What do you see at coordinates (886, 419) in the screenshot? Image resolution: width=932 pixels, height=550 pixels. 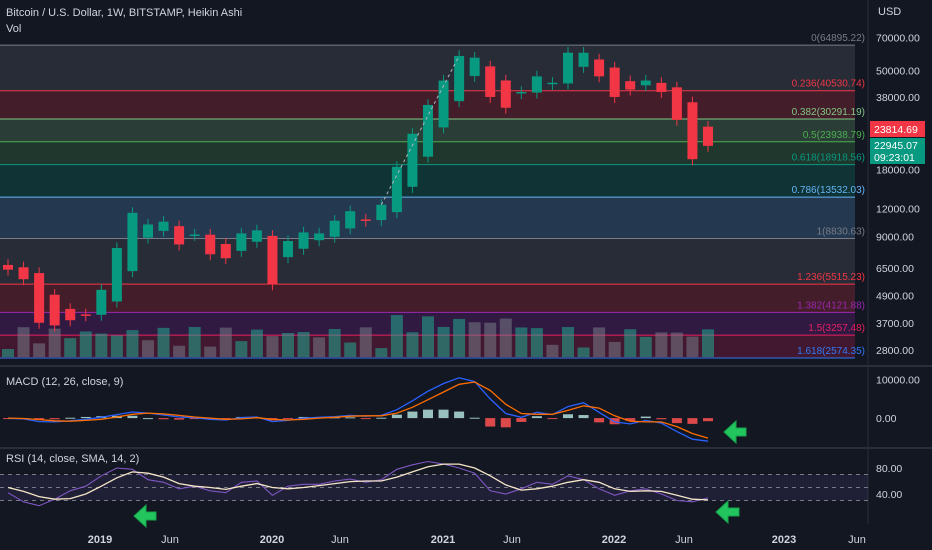 I see `macd-tick-label: 0.00` at bounding box center [886, 419].